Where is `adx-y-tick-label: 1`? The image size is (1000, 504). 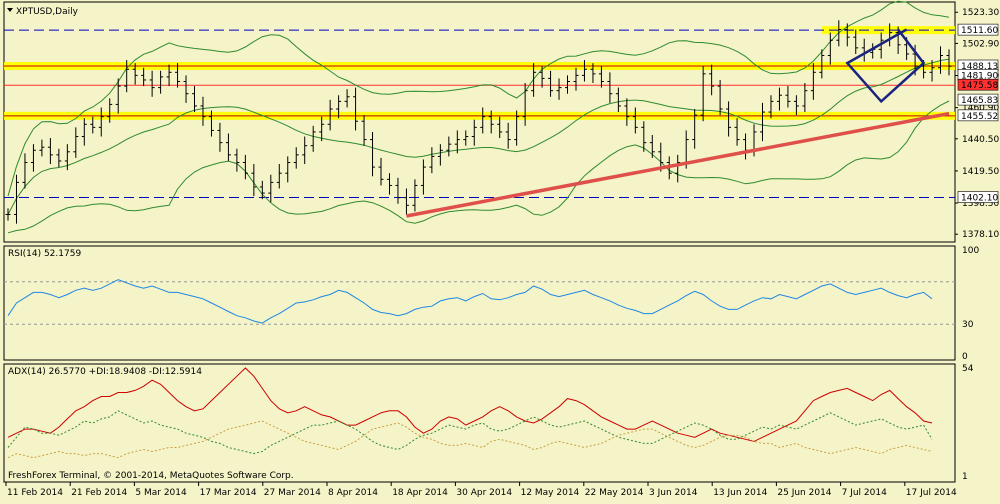 adx-y-tick-label: 1 is located at coordinates (965, 477).